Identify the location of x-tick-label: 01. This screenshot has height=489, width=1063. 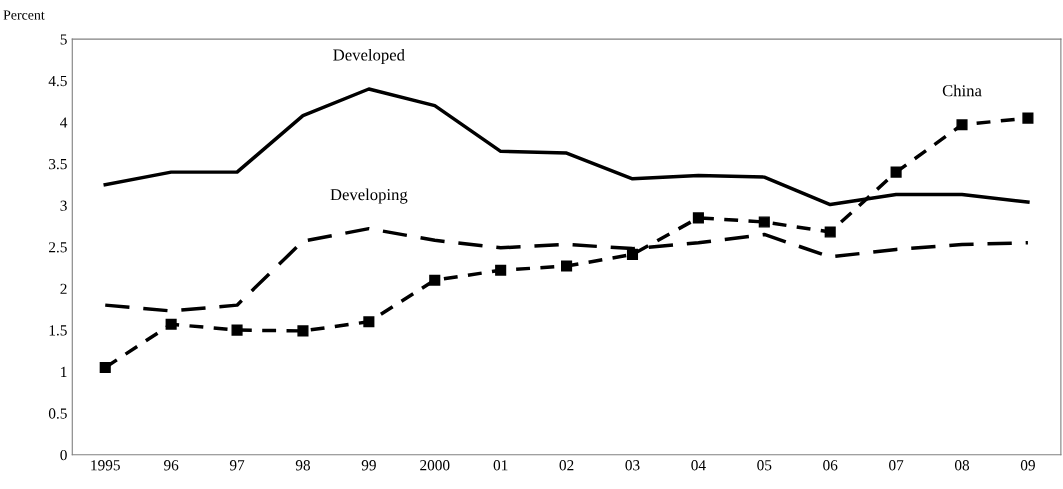
(500, 465).